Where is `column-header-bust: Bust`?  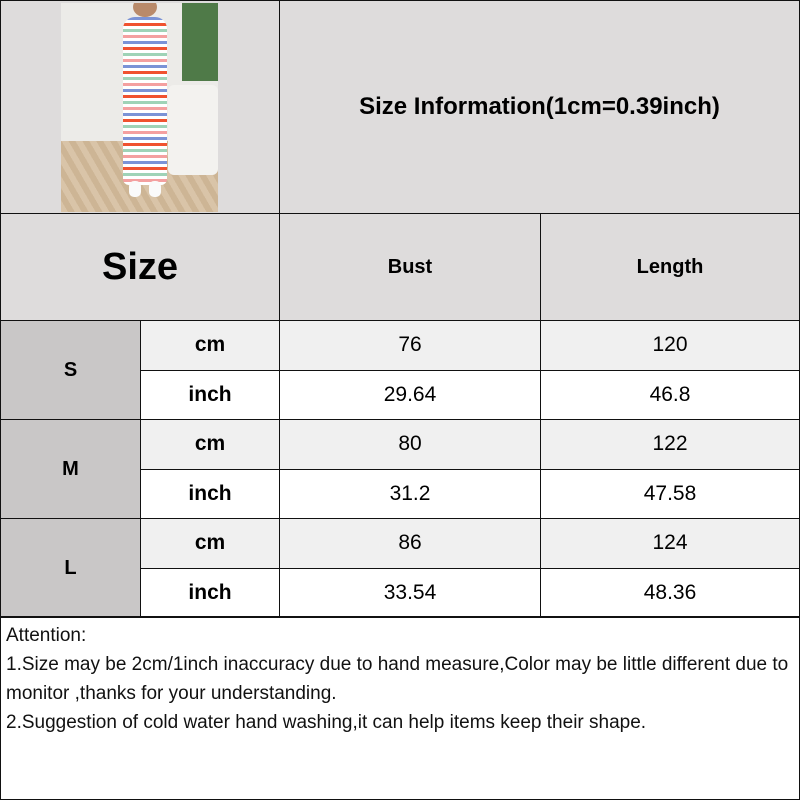 column-header-bust: Bust is located at coordinates (410, 267).